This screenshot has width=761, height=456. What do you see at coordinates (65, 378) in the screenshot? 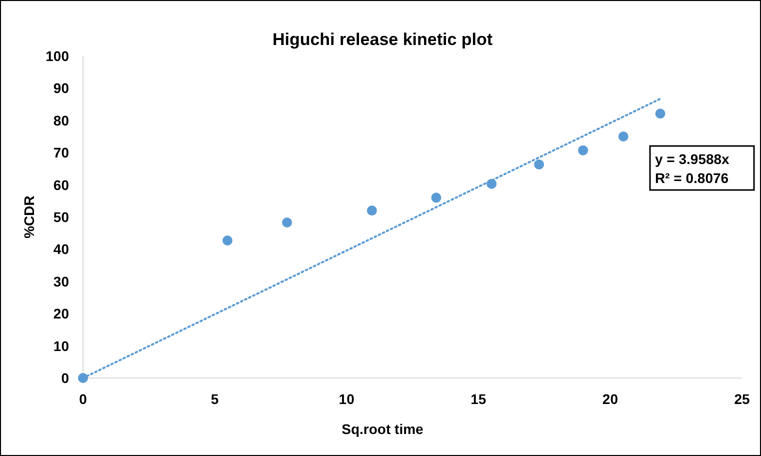
I see `y-tick-label: 0` at bounding box center [65, 378].